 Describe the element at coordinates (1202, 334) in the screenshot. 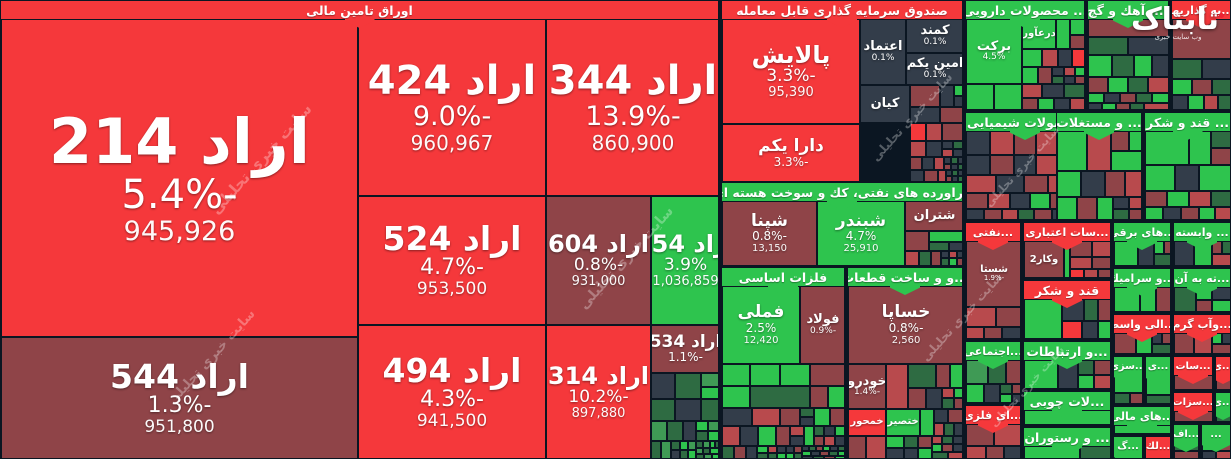

I see `sector-hot-water: ...وآب گرم` at that location.